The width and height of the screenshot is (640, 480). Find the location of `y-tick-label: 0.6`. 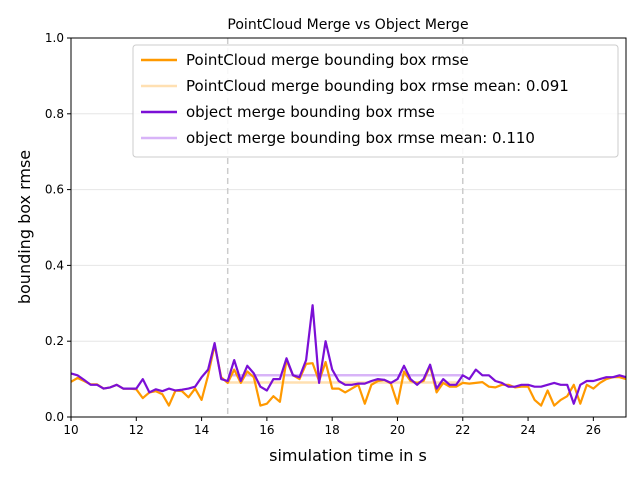

y-tick-label: 0.6 is located at coordinates (54, 190).